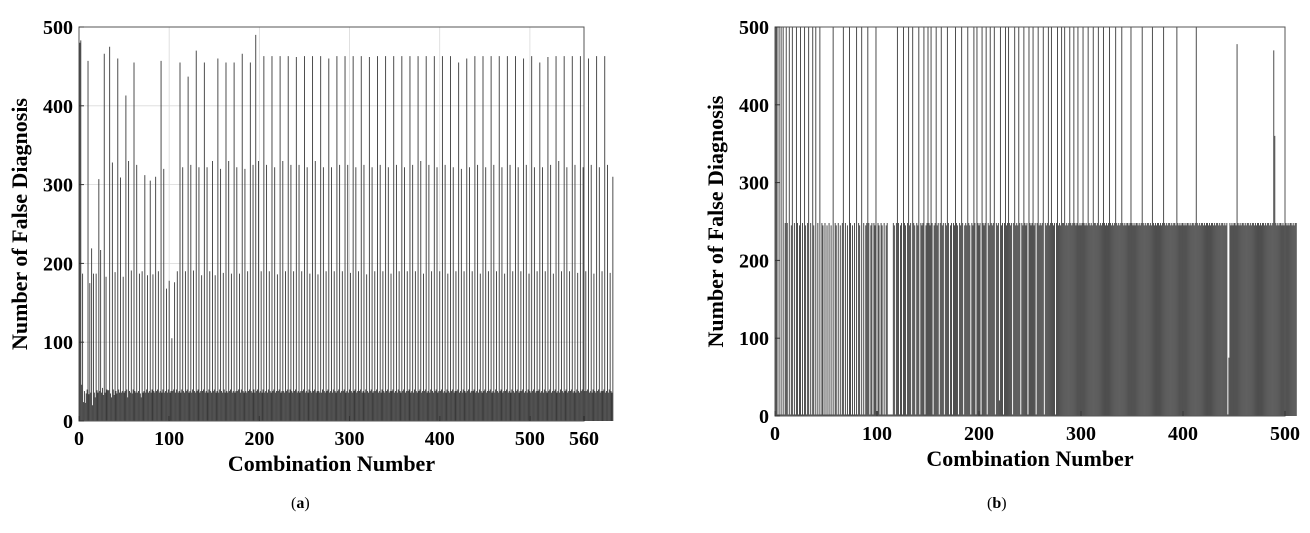 The width and height of the screenshot is (1310, 533). I want to click on caption-a: (a), so click(300, 503).